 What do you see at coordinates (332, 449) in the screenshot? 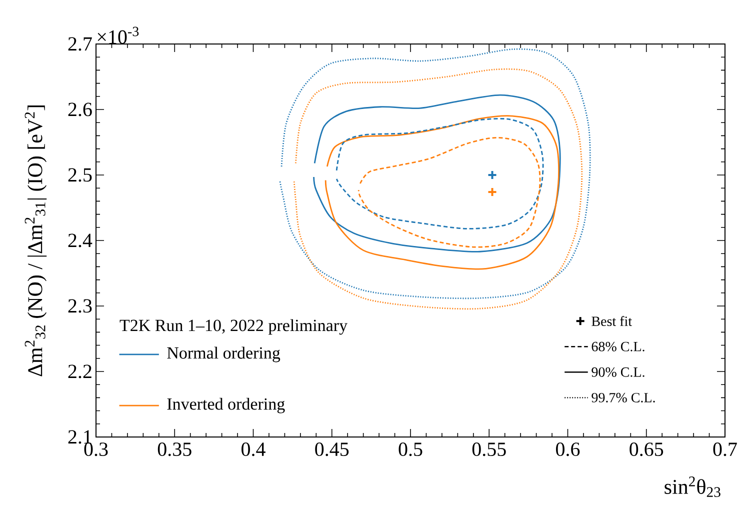
I see `x-tick-label: 0.45` at bounding box center [332, 449].